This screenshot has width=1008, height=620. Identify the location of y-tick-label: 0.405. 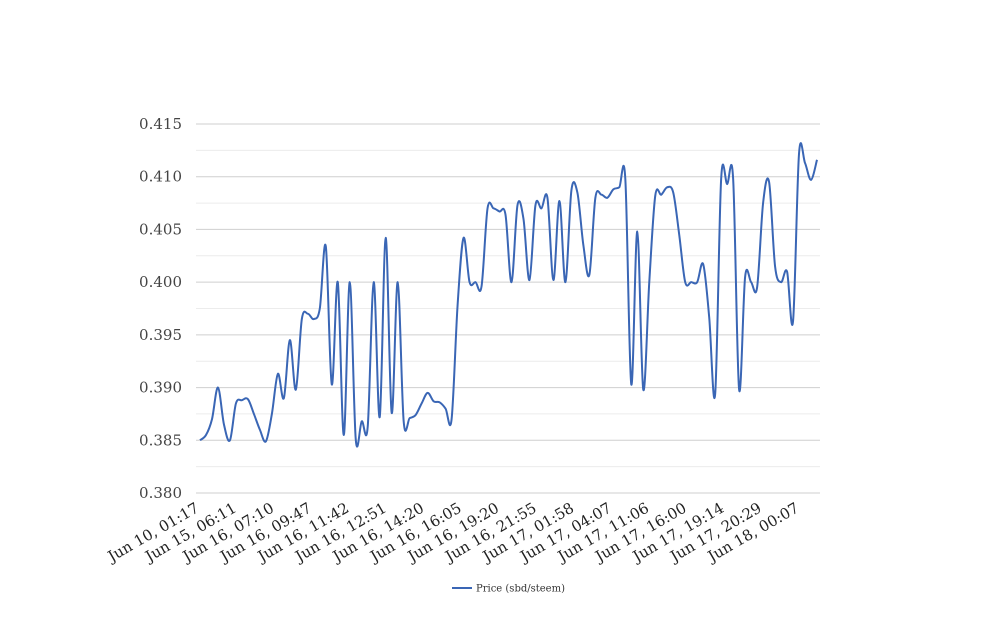
(160, 229).